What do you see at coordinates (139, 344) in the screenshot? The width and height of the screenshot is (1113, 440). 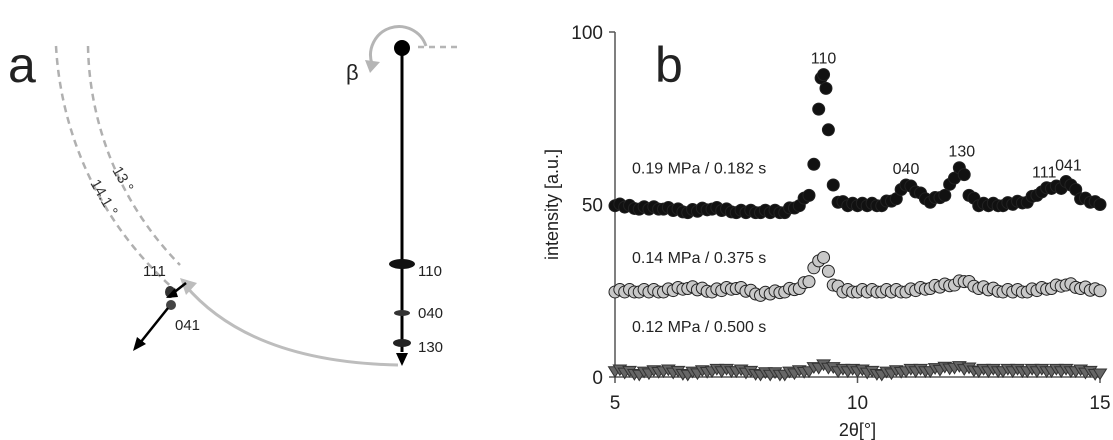 I see `arrow-041-head` at bounding box center [139, 344].